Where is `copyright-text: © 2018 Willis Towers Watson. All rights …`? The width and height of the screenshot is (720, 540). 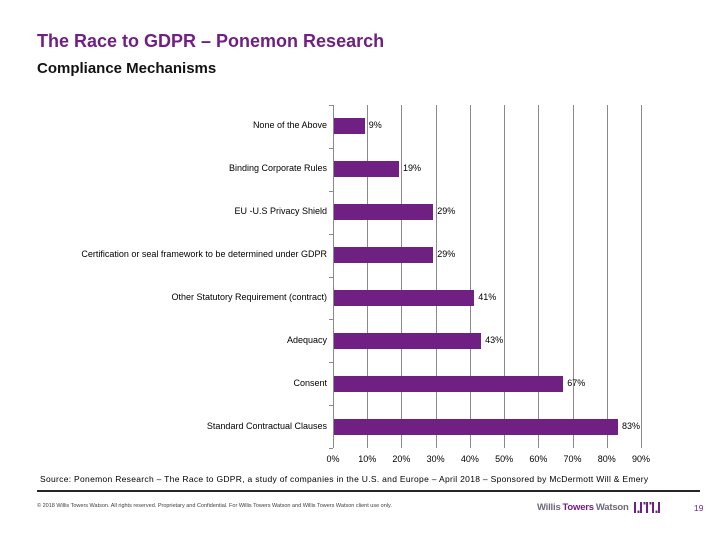
copyright-text: © 2018 Willis Towers Watson. All rights … is located at coordinates (214, 506).